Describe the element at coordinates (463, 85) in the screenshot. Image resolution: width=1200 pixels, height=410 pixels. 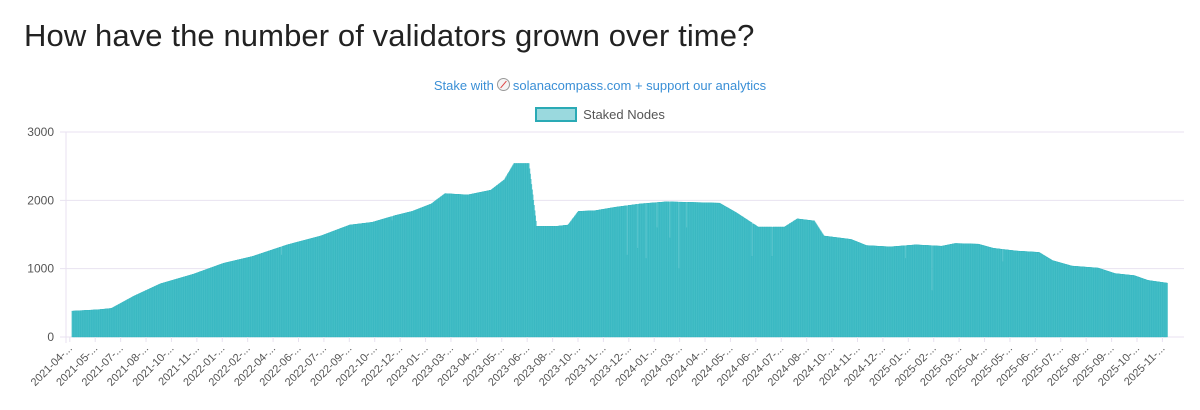
I see `stake-prefix: Stake with` at that location.